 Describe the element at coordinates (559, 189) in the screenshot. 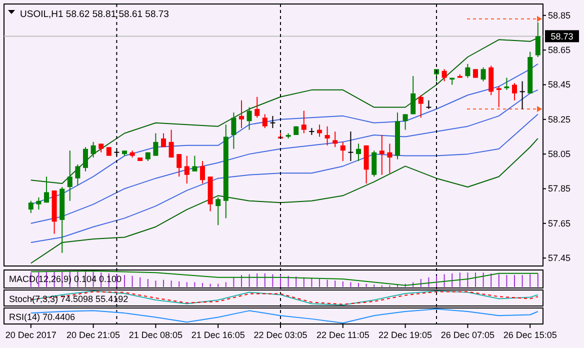

I see `y-tick-label: 57.85` at that location.